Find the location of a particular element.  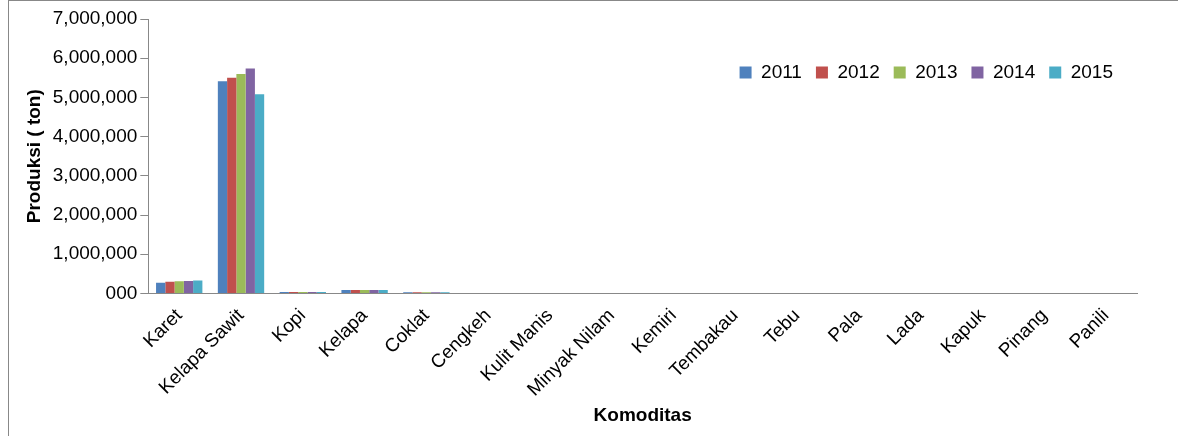

y-axis-title: Produksi ( ton) is located at coordinates (33, 156).